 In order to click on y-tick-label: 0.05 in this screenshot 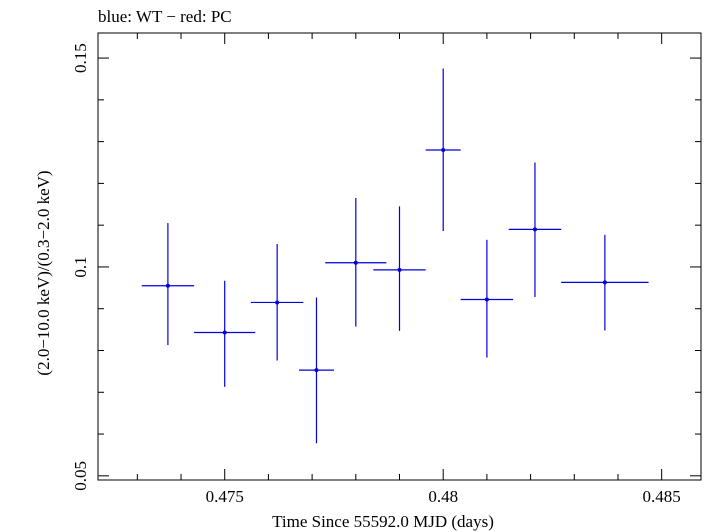, I will do `click(80, 476)`.